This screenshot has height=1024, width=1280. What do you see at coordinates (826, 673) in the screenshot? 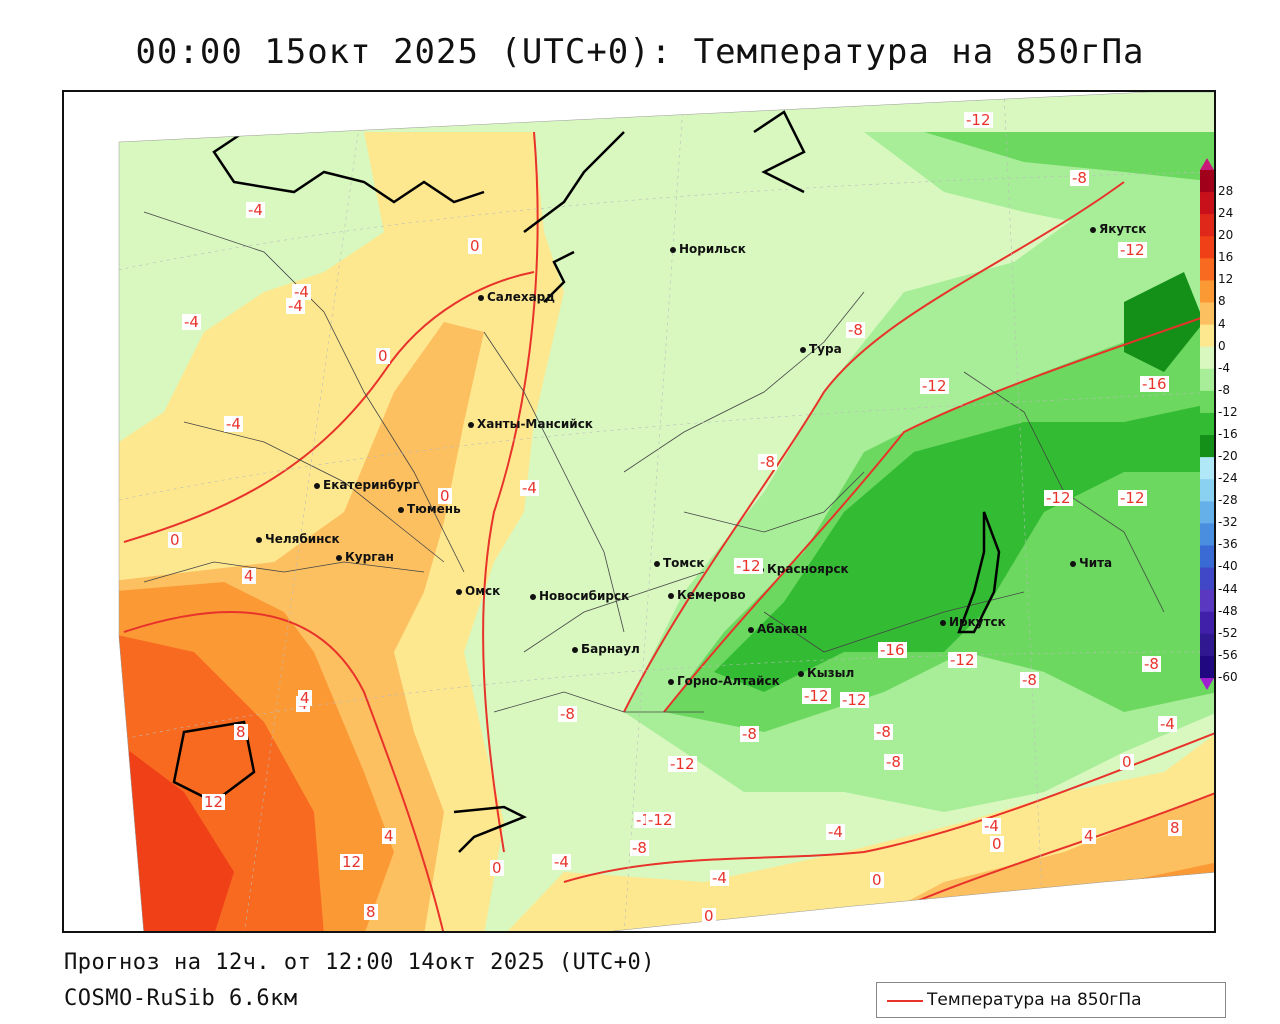
I see `city-kyzyl: Кызыл` at bounding box center [826, 673].